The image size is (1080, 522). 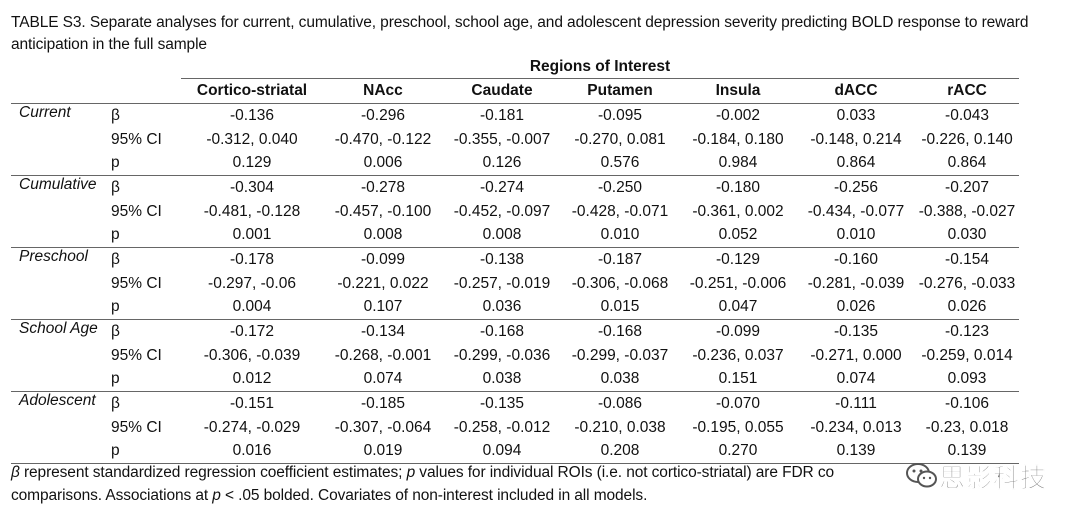 What do you see at coordinates (856, 331) in the screenshot?
I see `table-cell: -0.135` at bounding box center [856, 331].